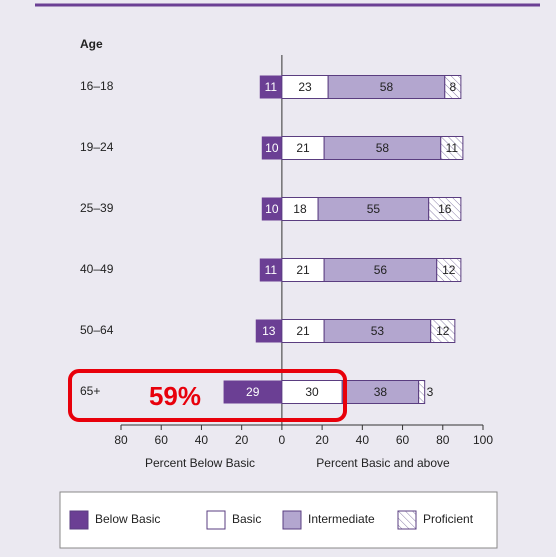 The image size is (556, 557). What do you see at coordinates (312, 392) in the screenshot?
I see `data-label: 30` at bounding box center [312, 392].